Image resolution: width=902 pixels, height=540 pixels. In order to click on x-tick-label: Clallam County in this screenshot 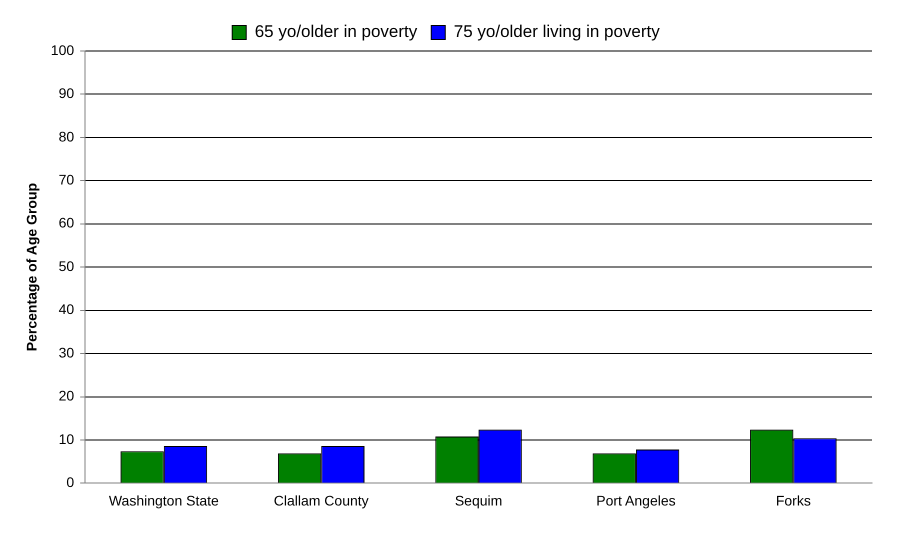, I will do `click(321, 500)`.